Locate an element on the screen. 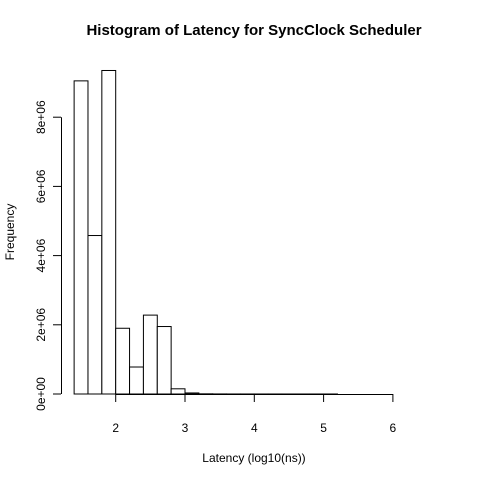  y-axis-label: Frequency is located at coordinates (10, 232).